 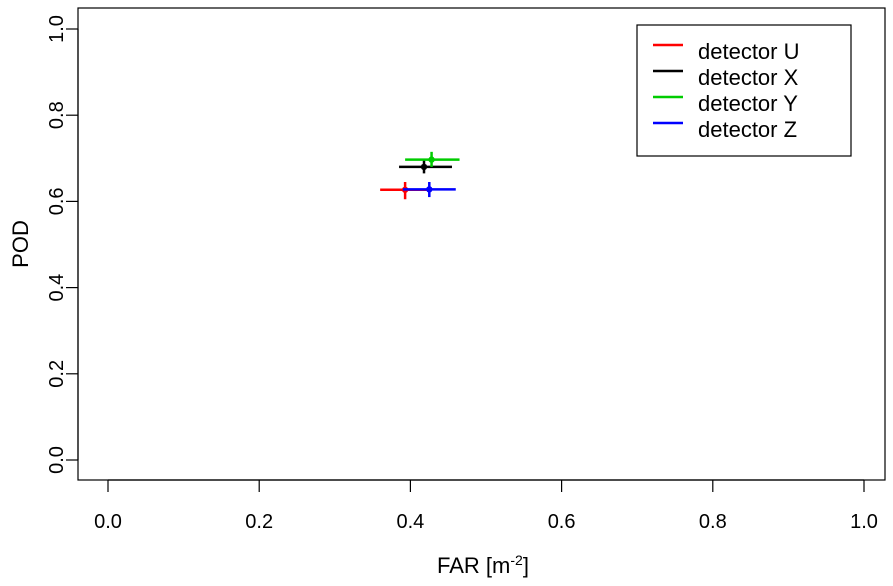 I want to click on x-tick-label: 0.0, so click(x=108, y=522).